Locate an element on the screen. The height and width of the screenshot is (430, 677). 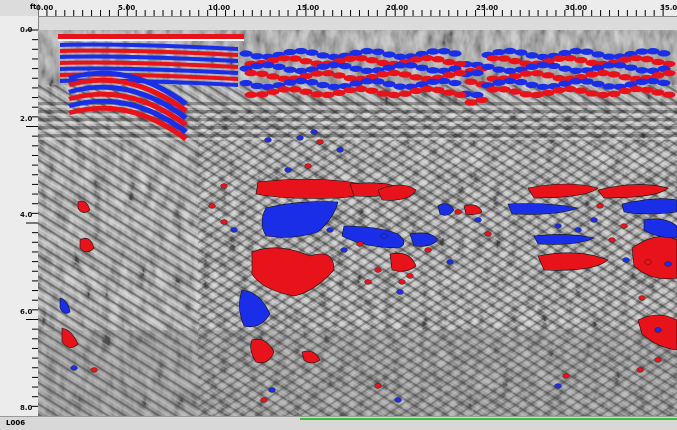
surface-reflection is located at coordinates (151, 40).